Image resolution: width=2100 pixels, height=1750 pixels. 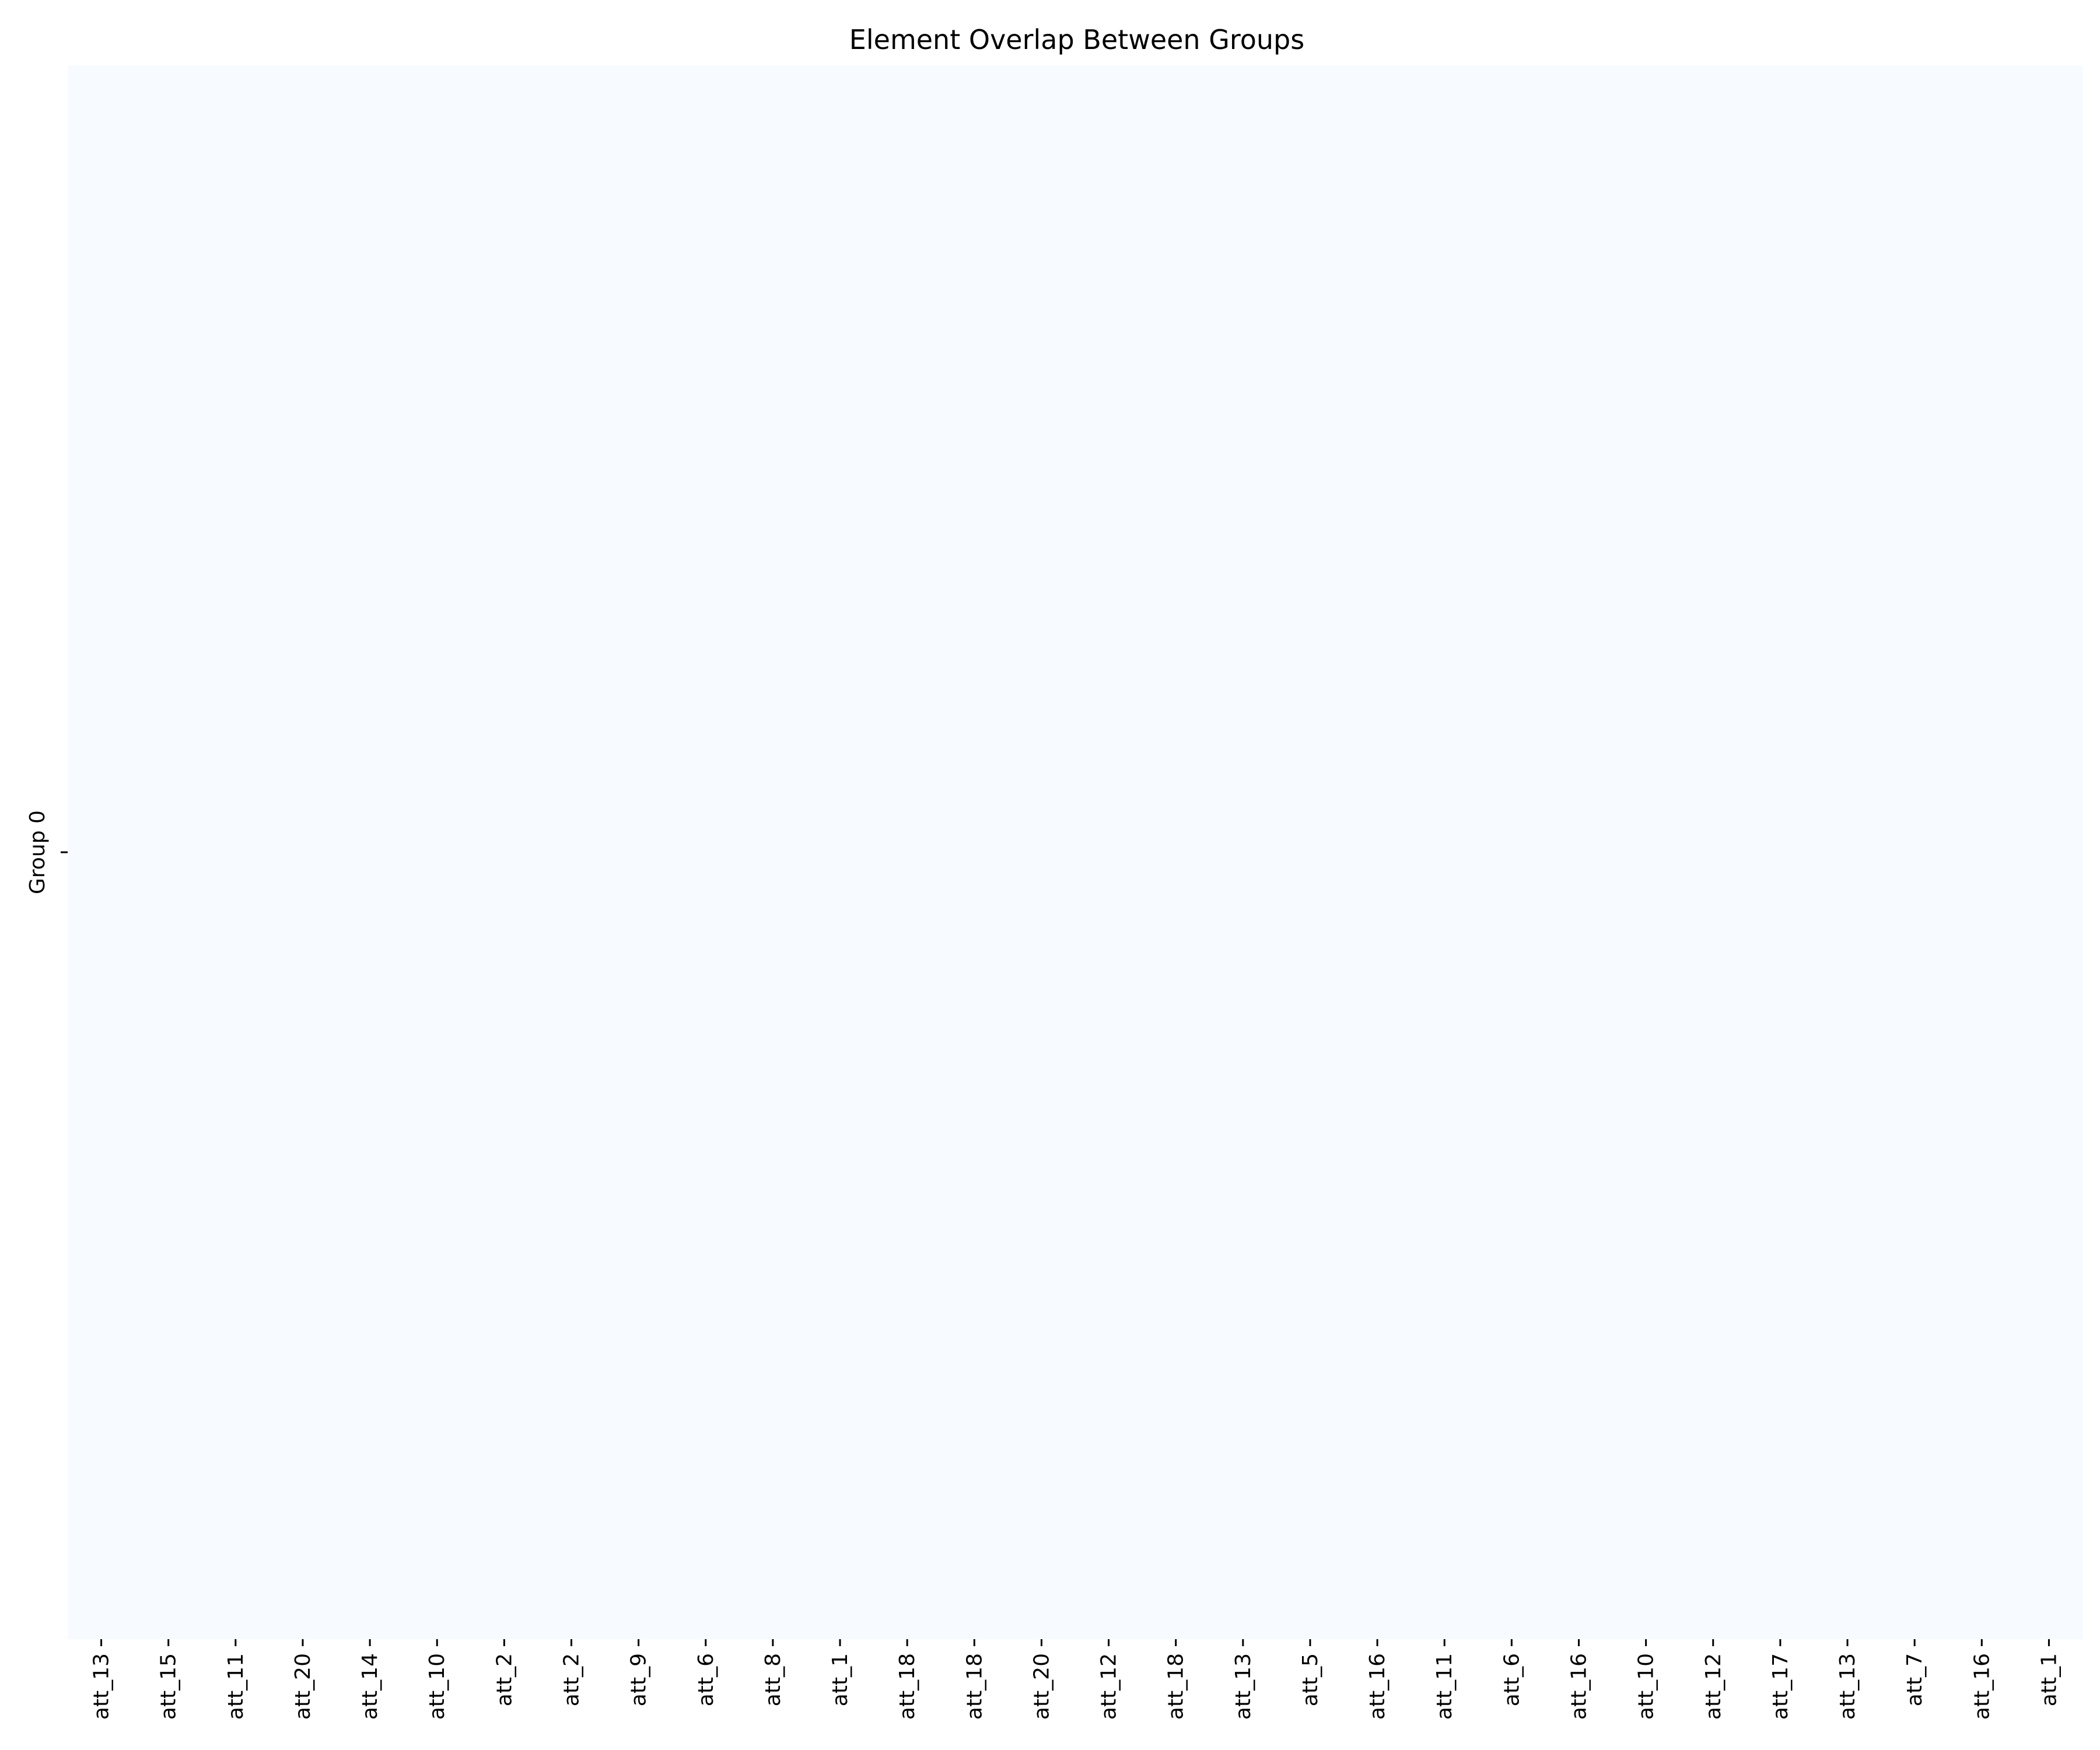 I want to click on x-tick-label: att_7, so click(x=1915, y=1679).